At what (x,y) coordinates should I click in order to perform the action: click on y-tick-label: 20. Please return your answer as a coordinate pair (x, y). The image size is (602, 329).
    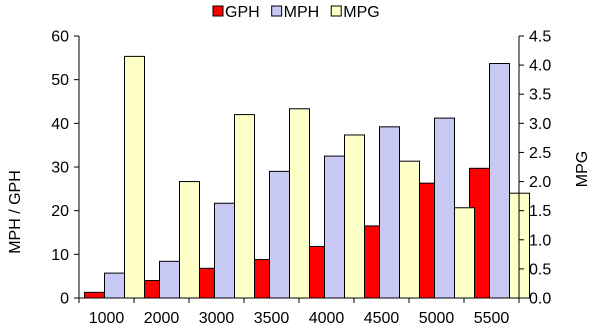
    Looking at the image, I should click on (60, 211).